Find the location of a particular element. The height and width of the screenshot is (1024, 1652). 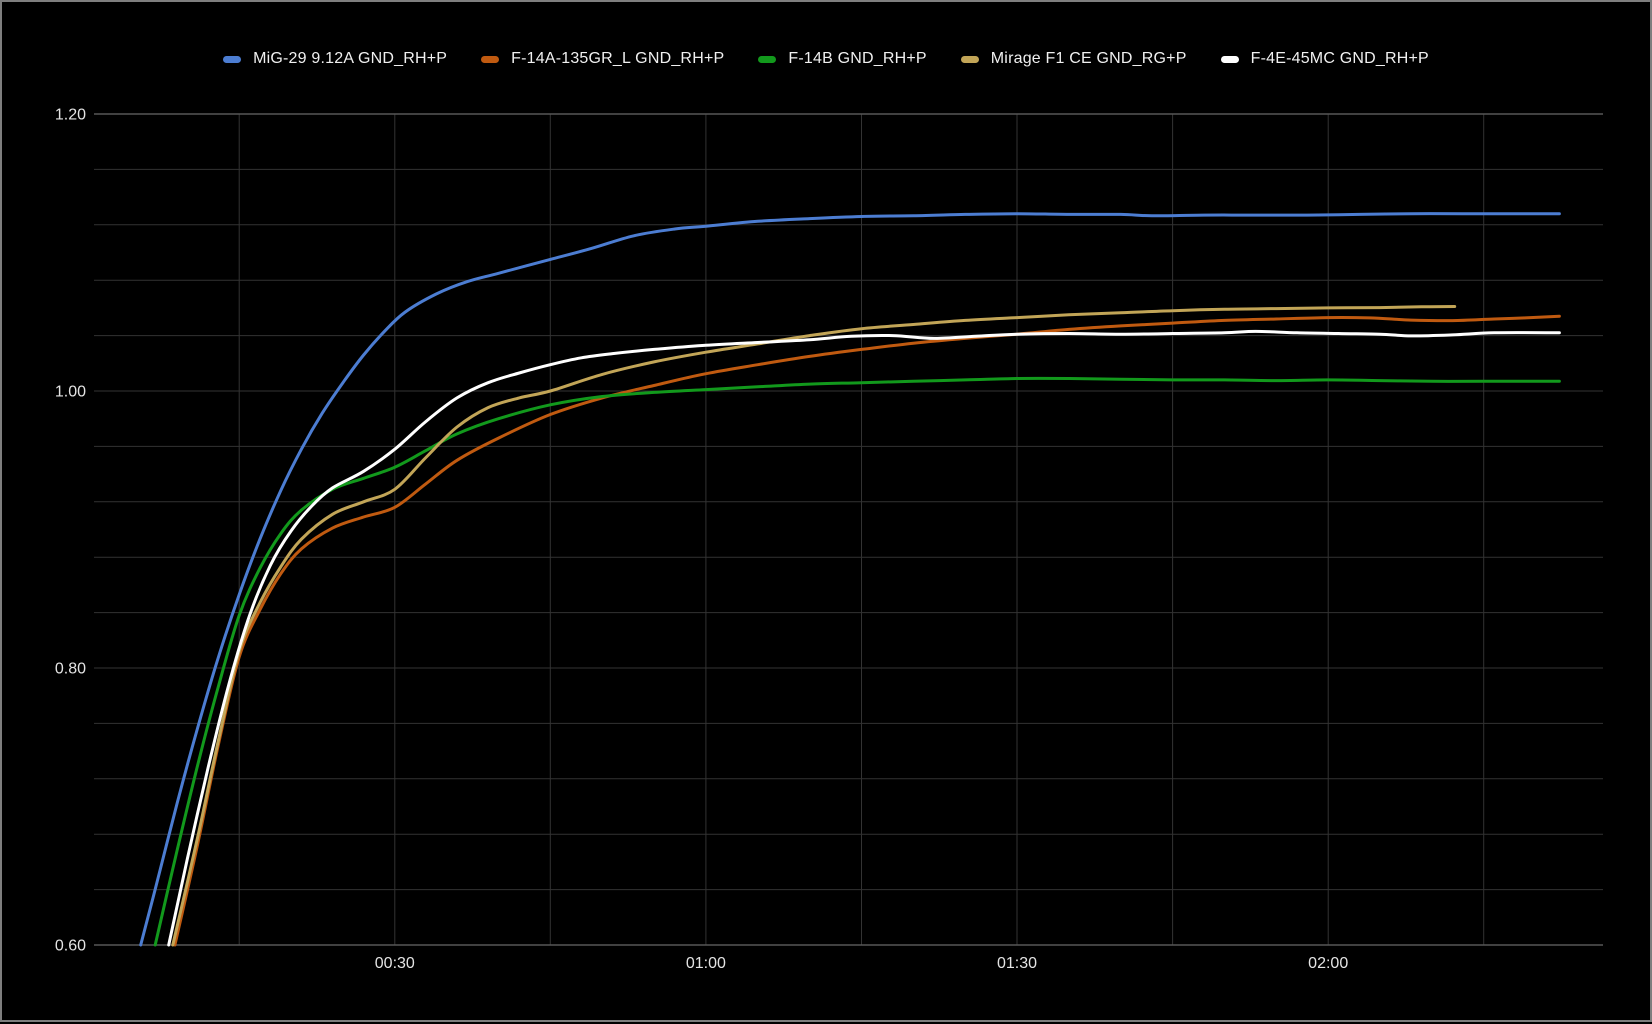

x-tick-label: 02:00 is located at coordinates (1328, 963).